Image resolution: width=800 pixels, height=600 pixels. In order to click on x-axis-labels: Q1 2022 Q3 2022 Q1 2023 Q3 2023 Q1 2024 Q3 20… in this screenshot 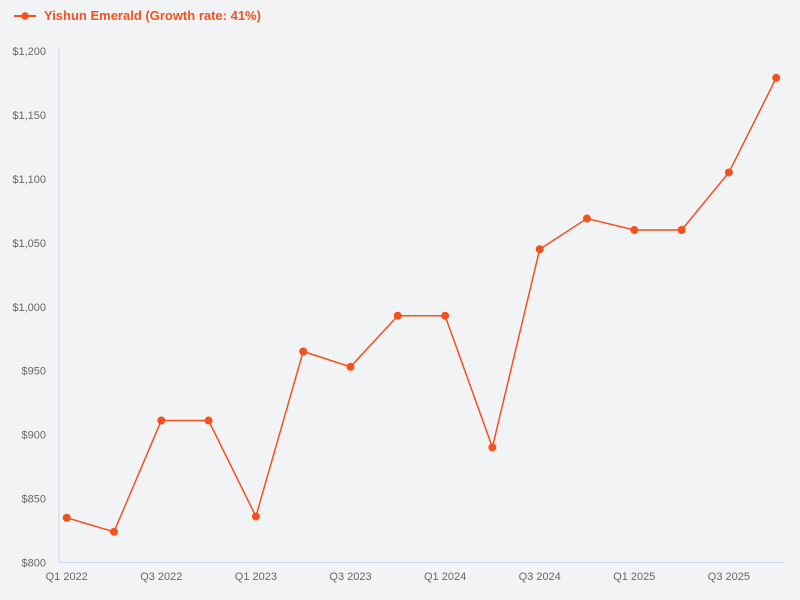, I will do `click(398, 577)`.